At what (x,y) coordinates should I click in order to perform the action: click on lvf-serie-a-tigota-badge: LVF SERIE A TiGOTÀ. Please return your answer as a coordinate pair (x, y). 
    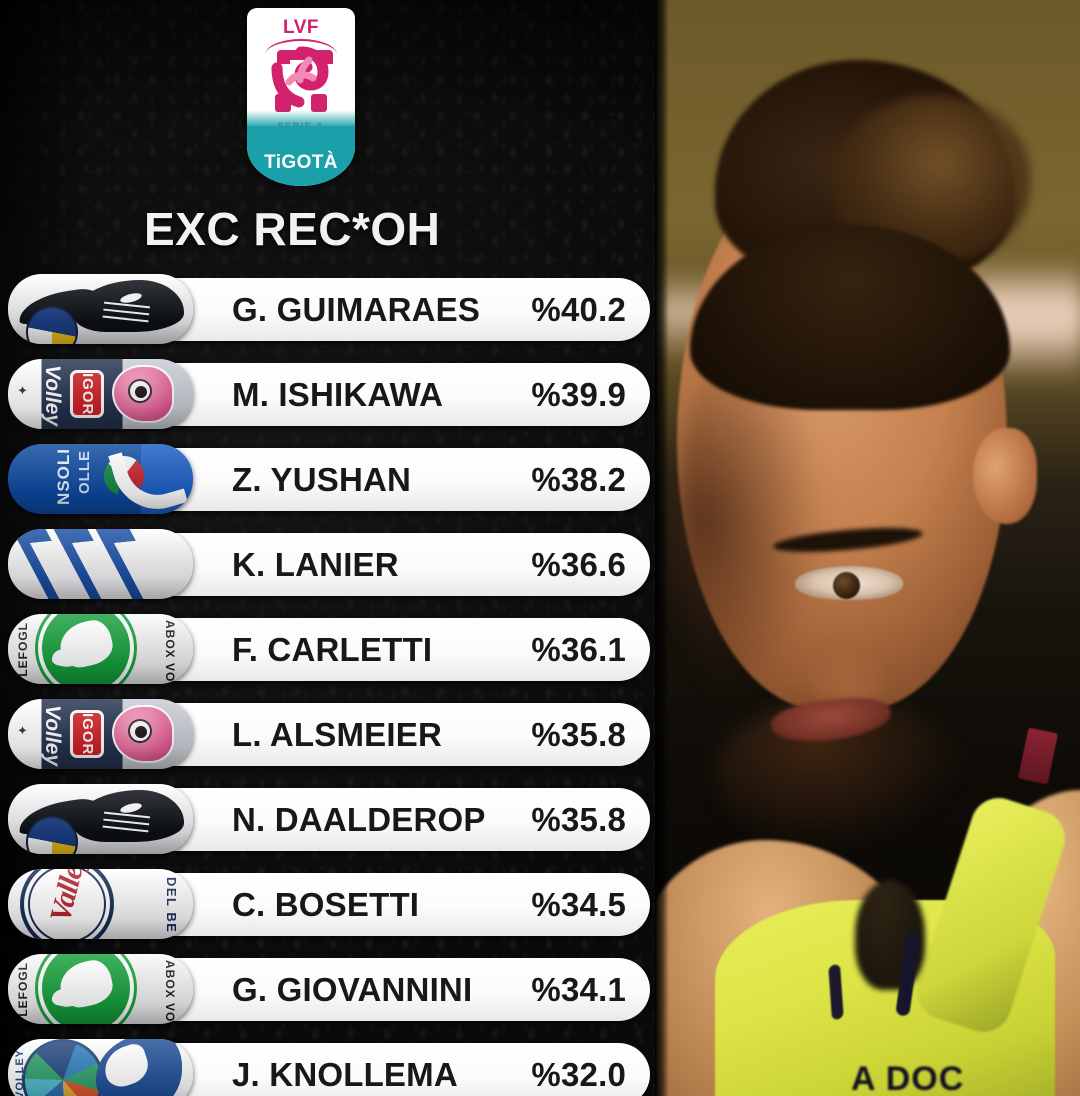
    Looking at the image, I should click on (301, 97).